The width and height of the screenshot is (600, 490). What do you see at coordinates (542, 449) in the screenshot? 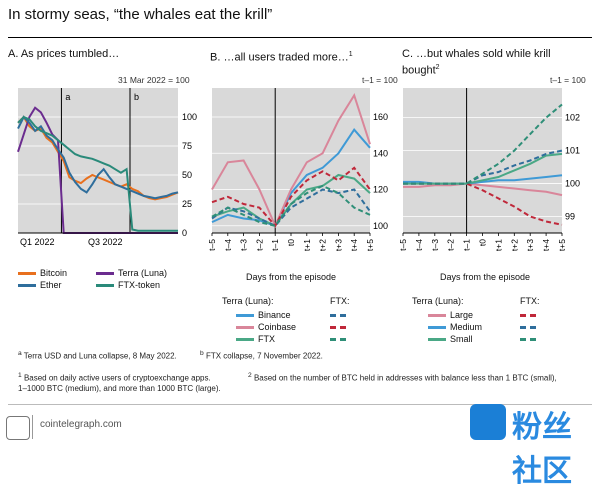
I see `watermark-text: 粉丝社区` at bounding box center [542, 449].